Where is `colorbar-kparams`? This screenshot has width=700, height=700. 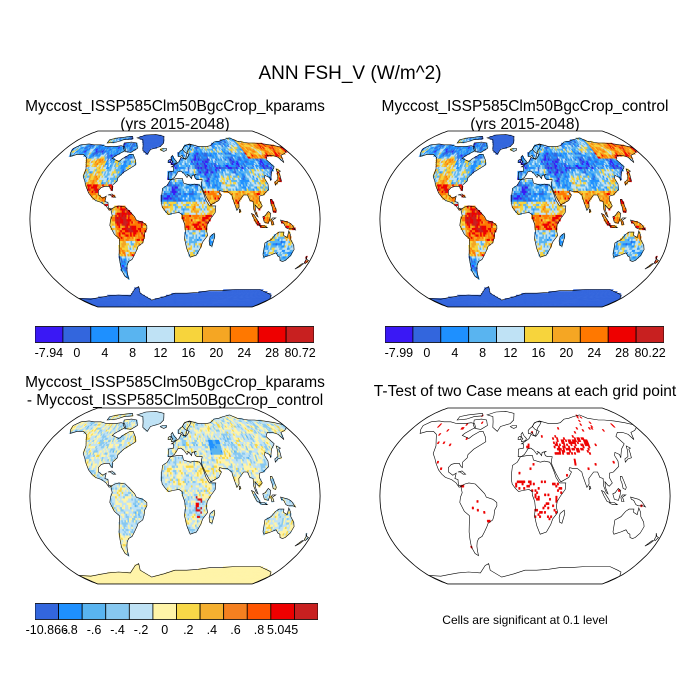 colorbar-kparams is located at coordinates (174, 334).